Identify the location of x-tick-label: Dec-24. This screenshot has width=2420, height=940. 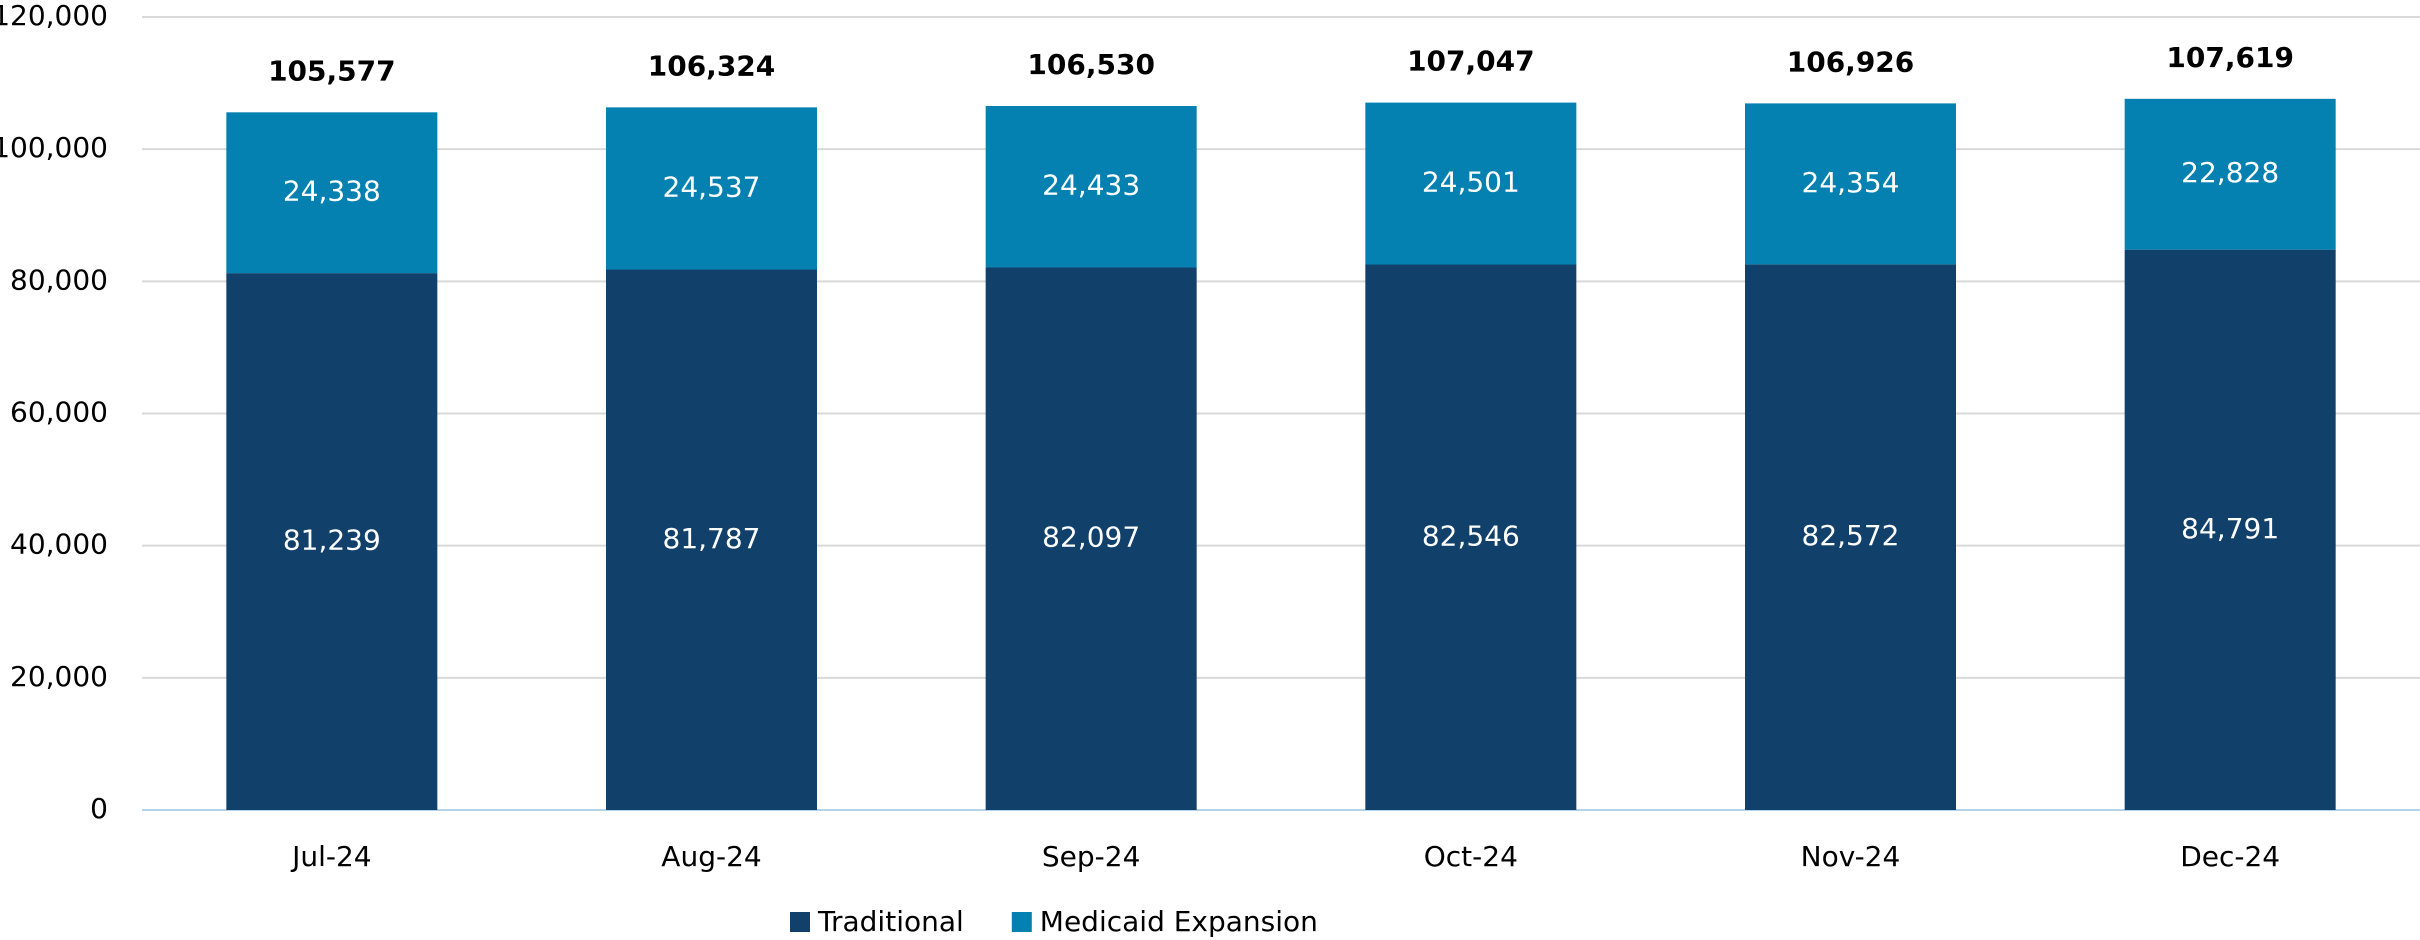
(2230, 856).